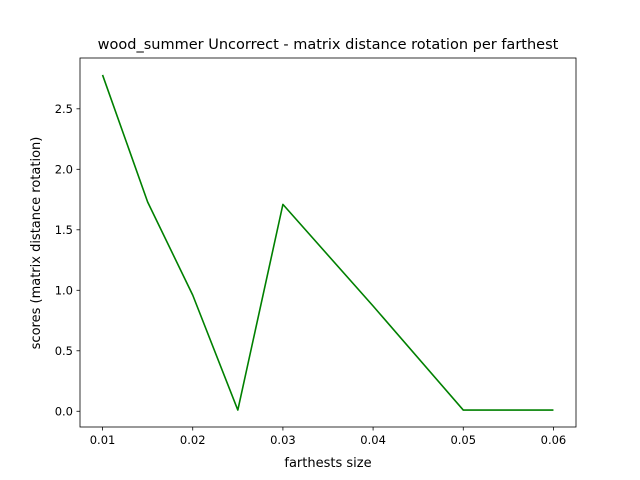 Image resolution: width=640 pixels, height=480 pixels. Describe the element at coordinates (64, 169) in the screenshot. I see `y-tick-label: 2.0` at that location.